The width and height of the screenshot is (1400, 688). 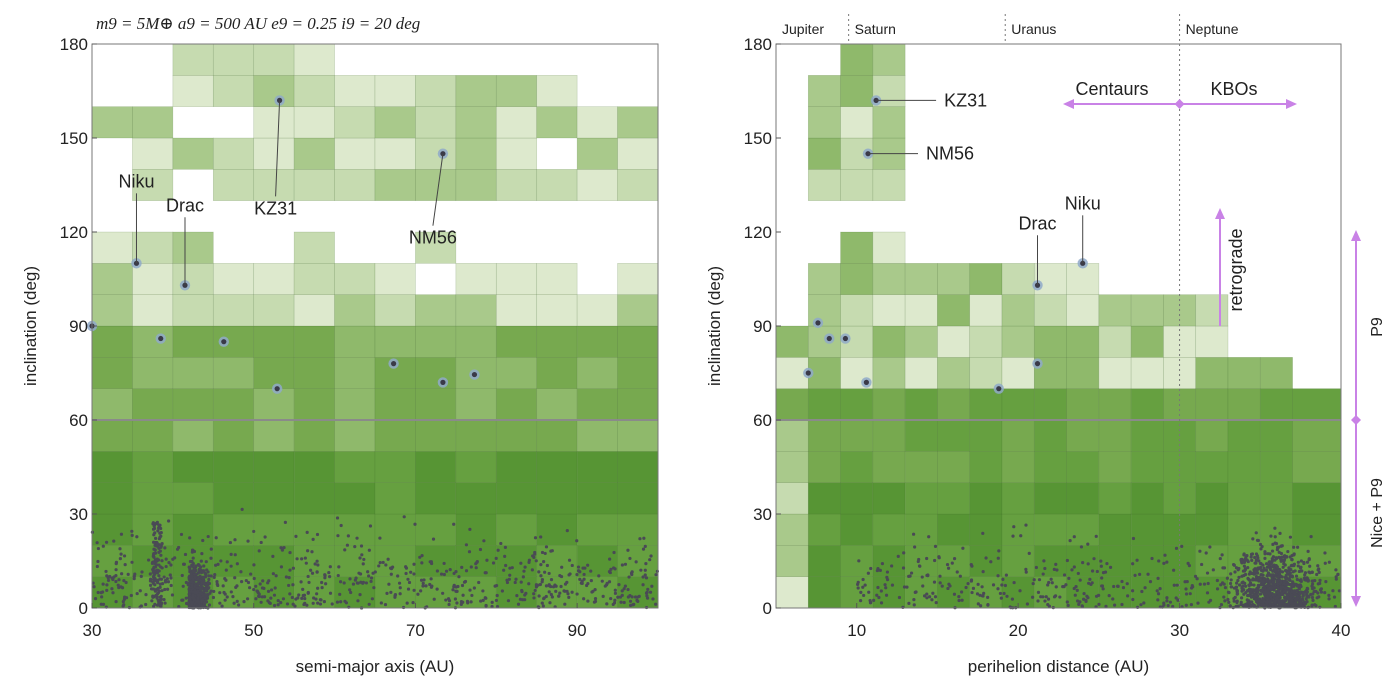 I want to click on x-tick-label: 10, so click(x=856, y=630).